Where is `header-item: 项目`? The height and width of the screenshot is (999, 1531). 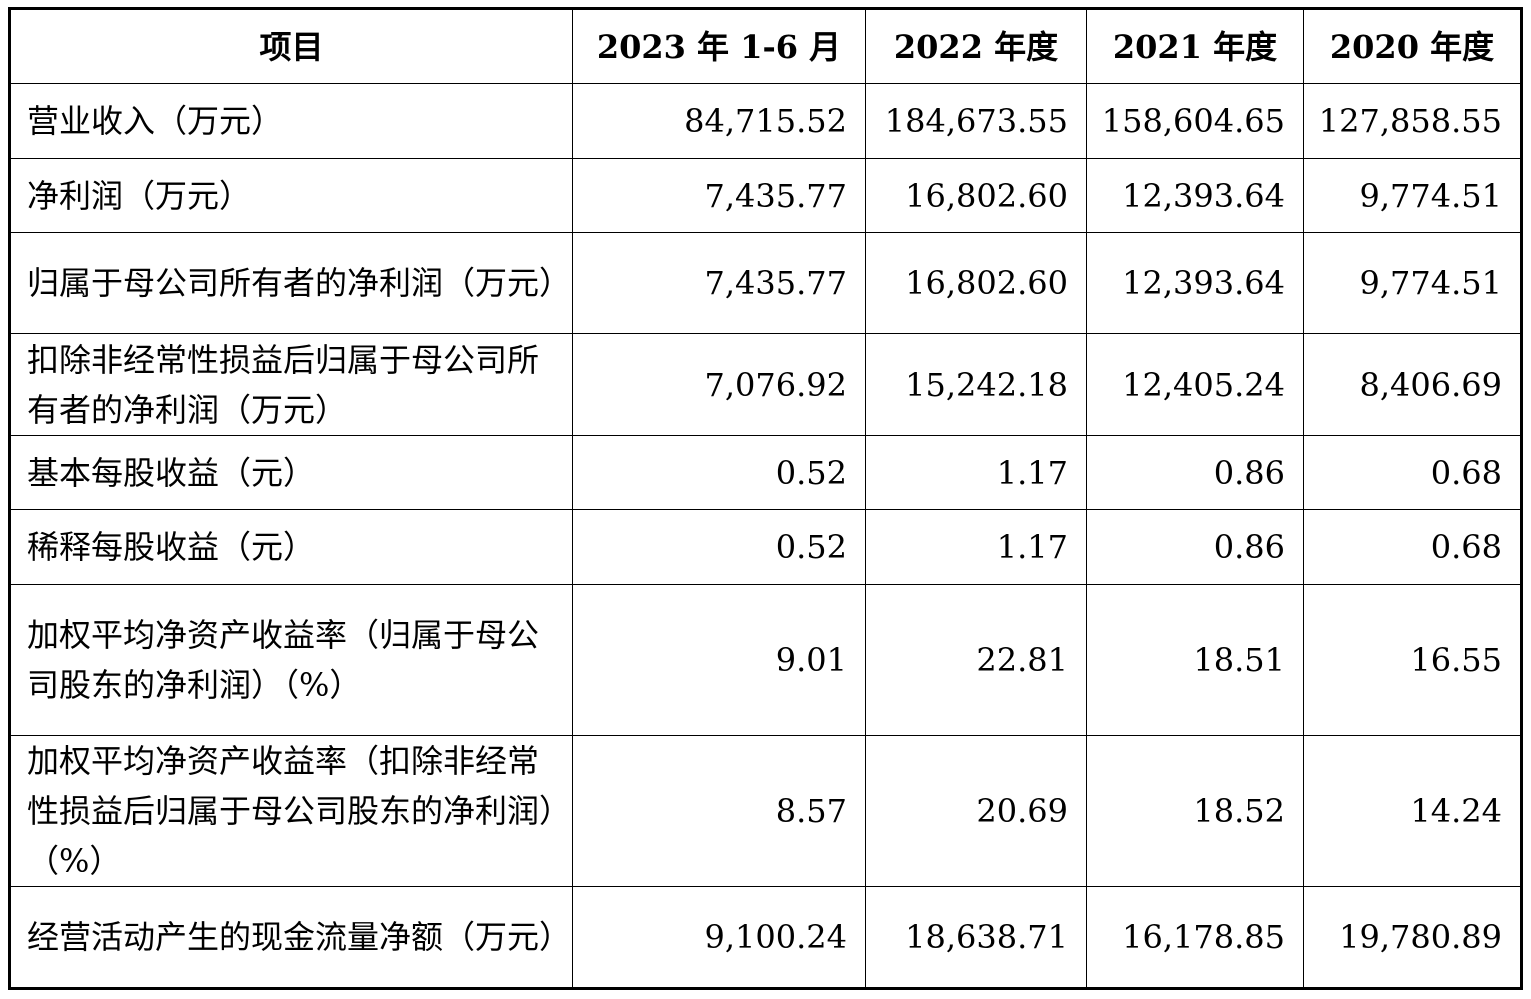
header-item: 项目 is located at coordinates (291, 46).